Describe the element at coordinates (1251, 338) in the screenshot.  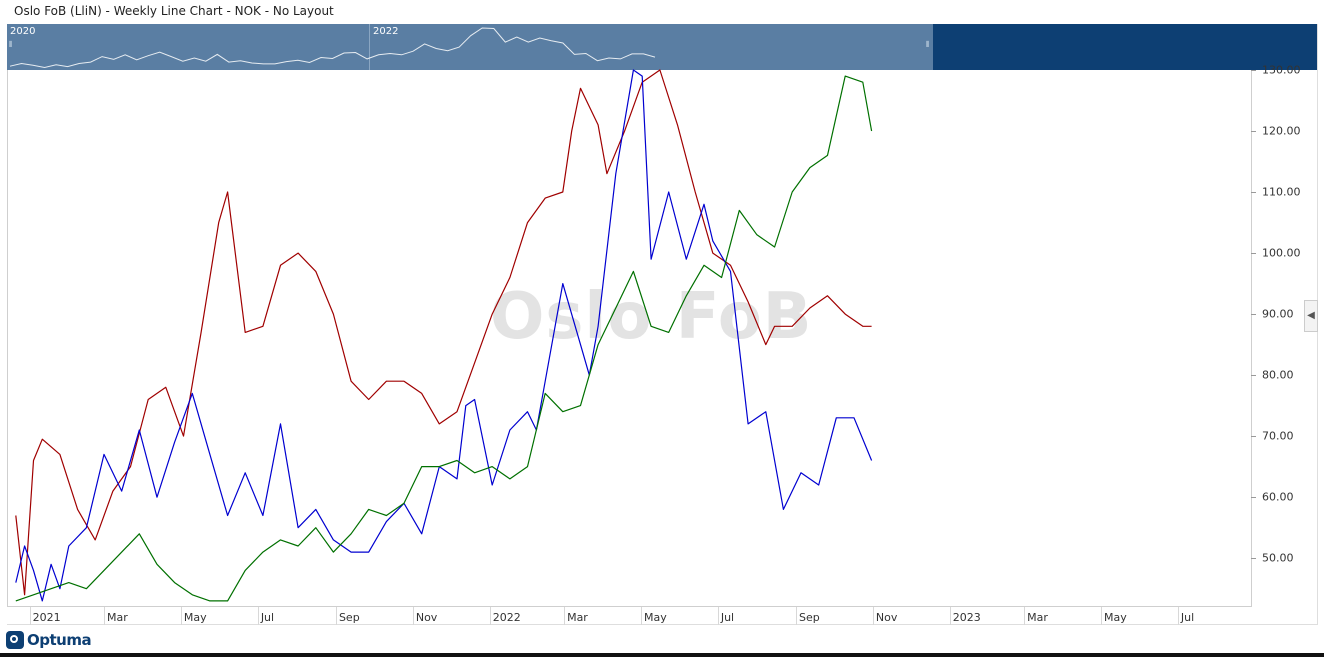
I see `y-axis-line` at that location.